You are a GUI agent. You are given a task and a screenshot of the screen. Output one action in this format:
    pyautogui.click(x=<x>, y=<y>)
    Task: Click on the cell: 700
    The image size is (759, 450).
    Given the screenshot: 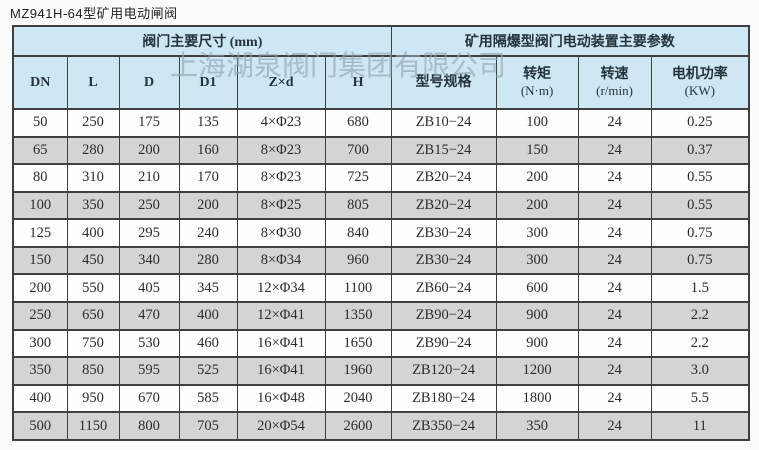 What is the action you would take?
    pyautogui.click(x=358, y=150)
    